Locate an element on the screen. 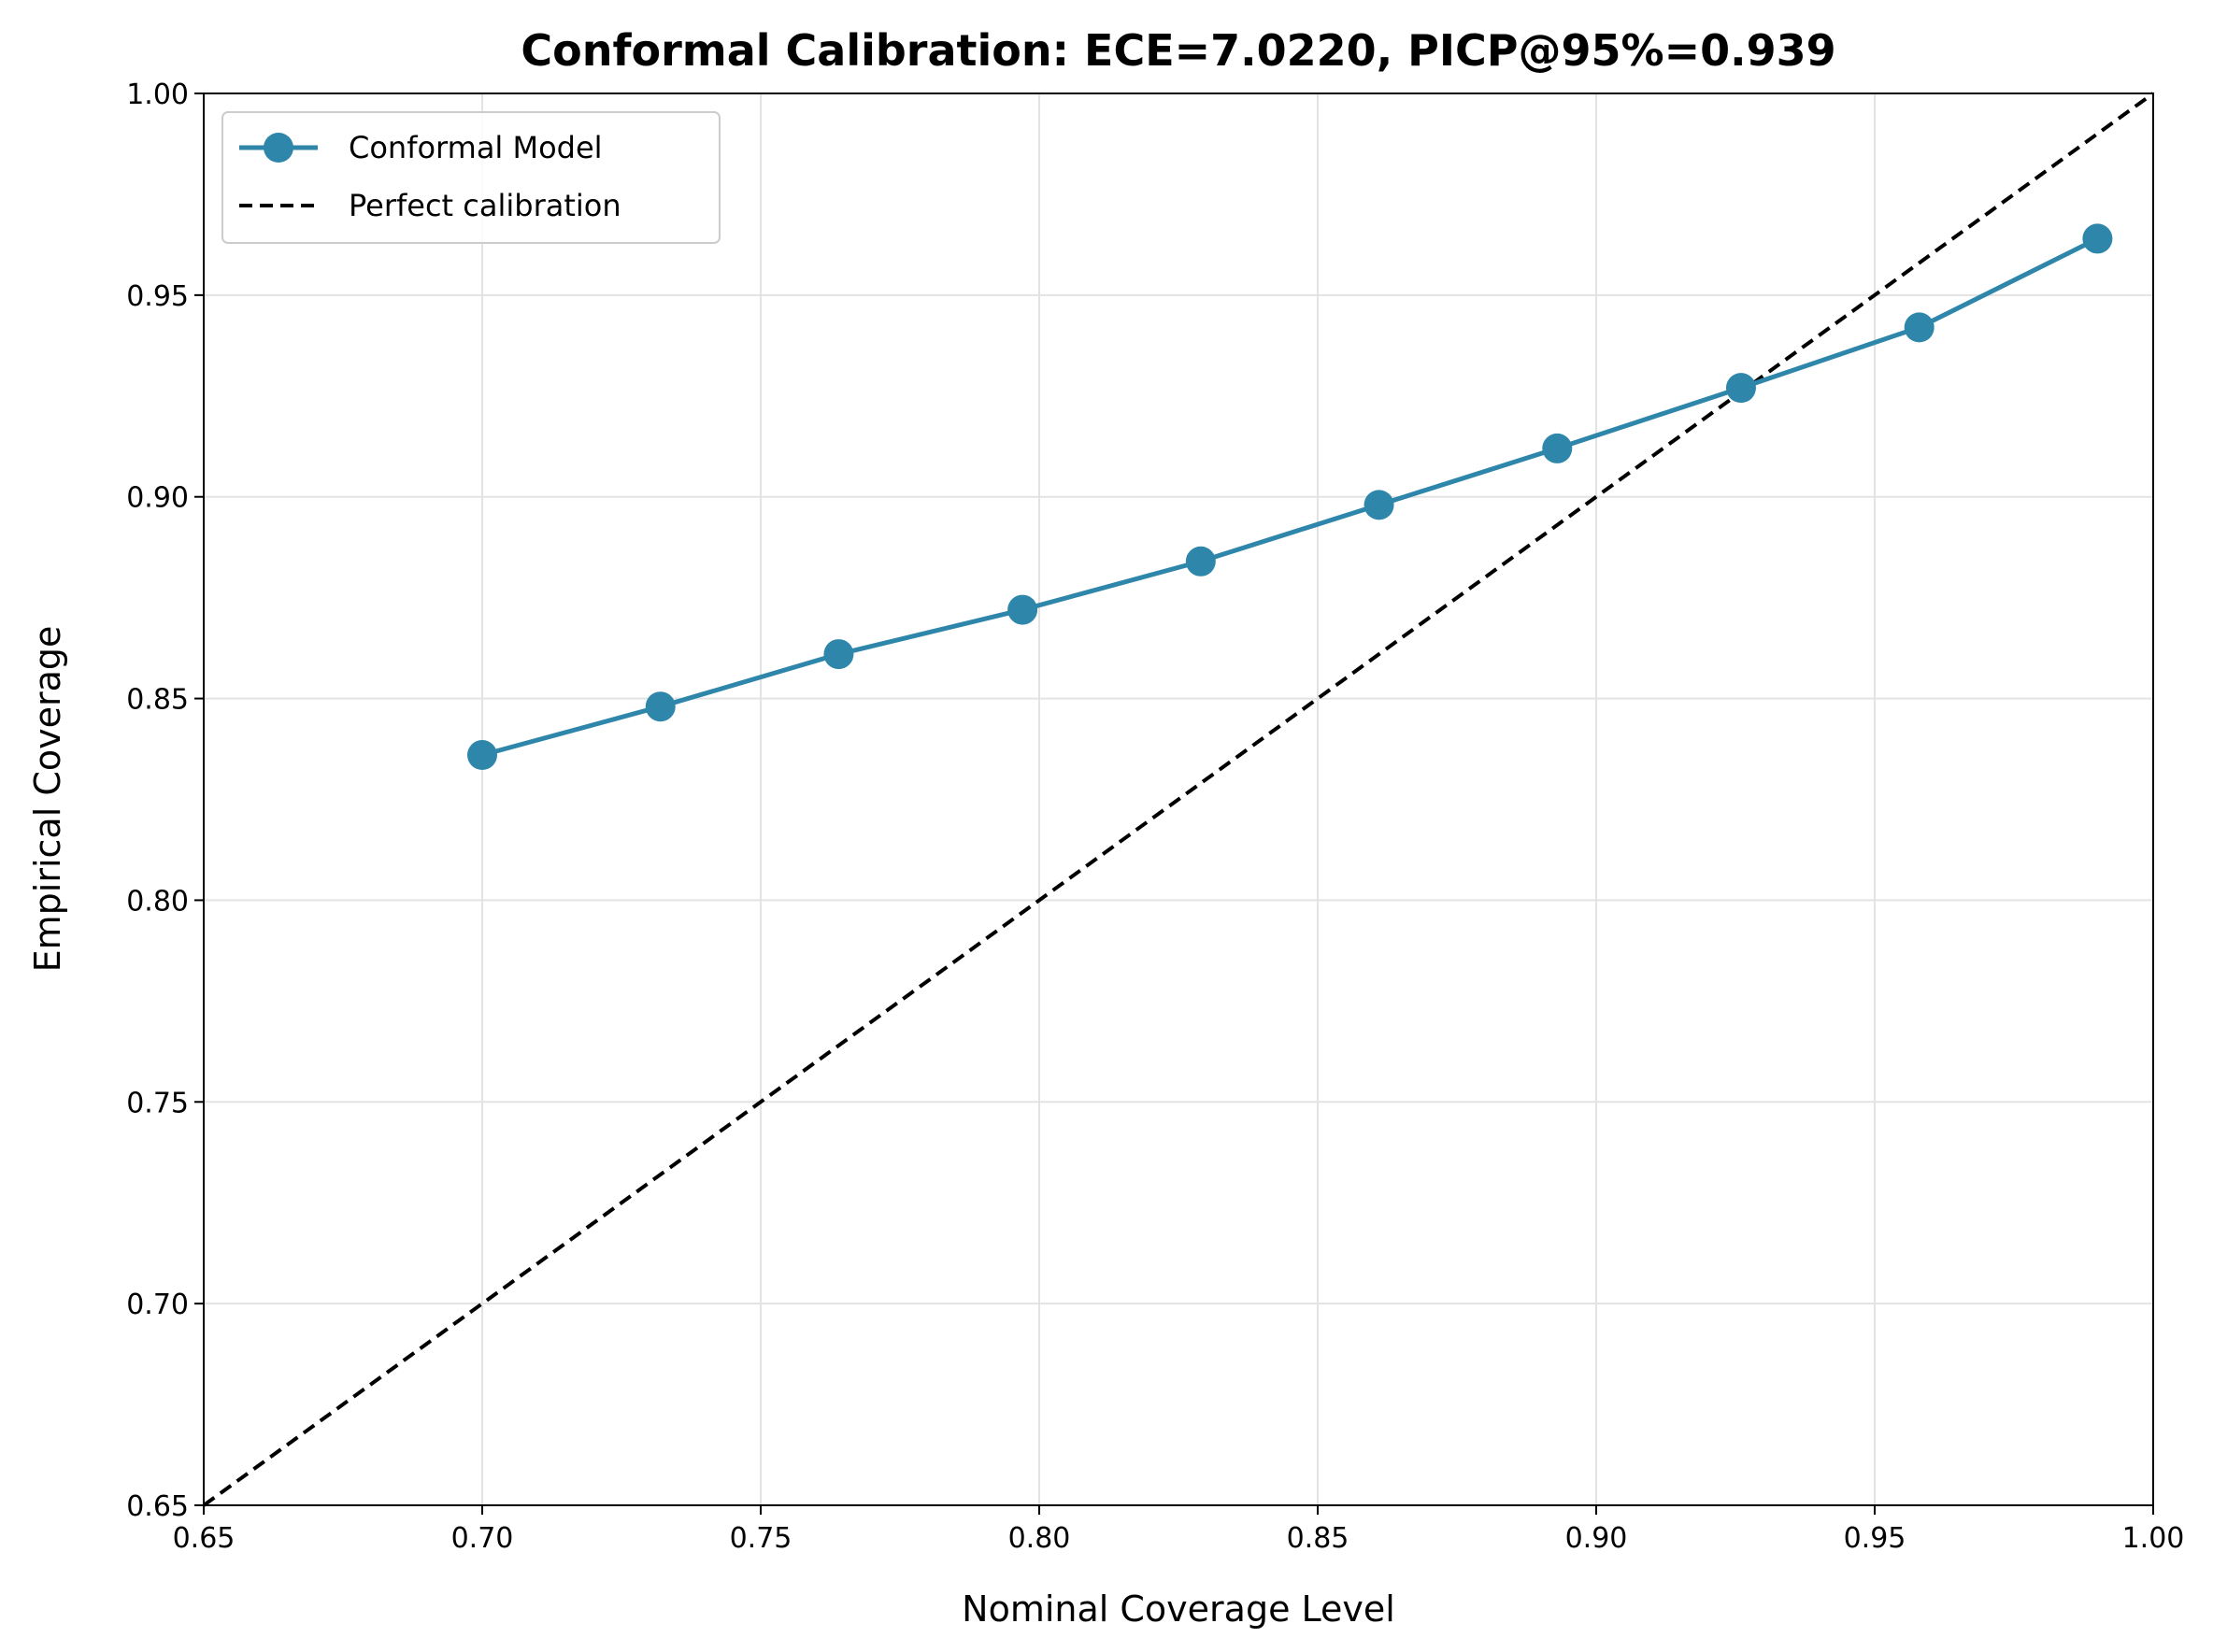 The height and width of the screenshot is (1652, 2213). y-axis-ticks: 0.65 0.70 0.75 0.80 0.85 0.90 0.95 1.00 is located at coordinates (165, 801).